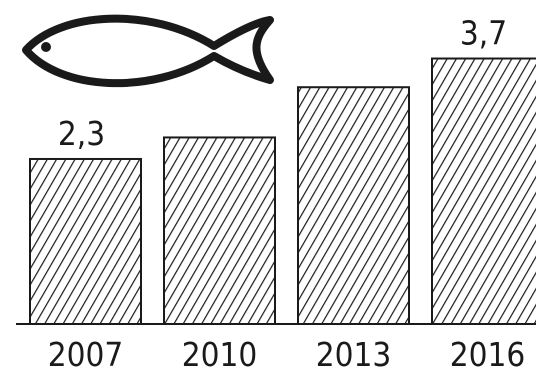  I want to click on data-label-2007: 2,3, so click(81, 133).